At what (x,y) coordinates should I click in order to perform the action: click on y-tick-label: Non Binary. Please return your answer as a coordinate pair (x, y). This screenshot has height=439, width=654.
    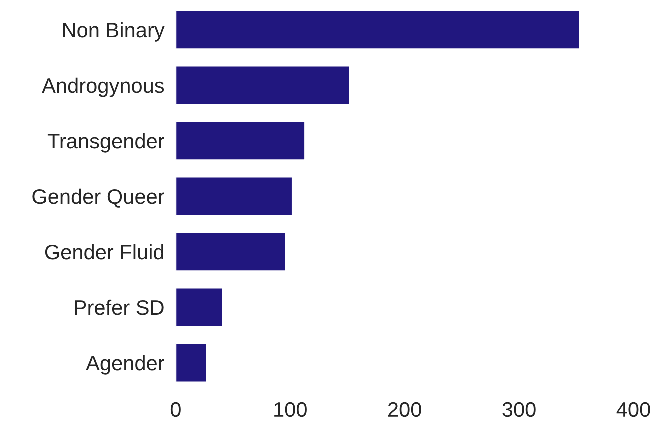
    Looking at the image, I should click on (114, 32).